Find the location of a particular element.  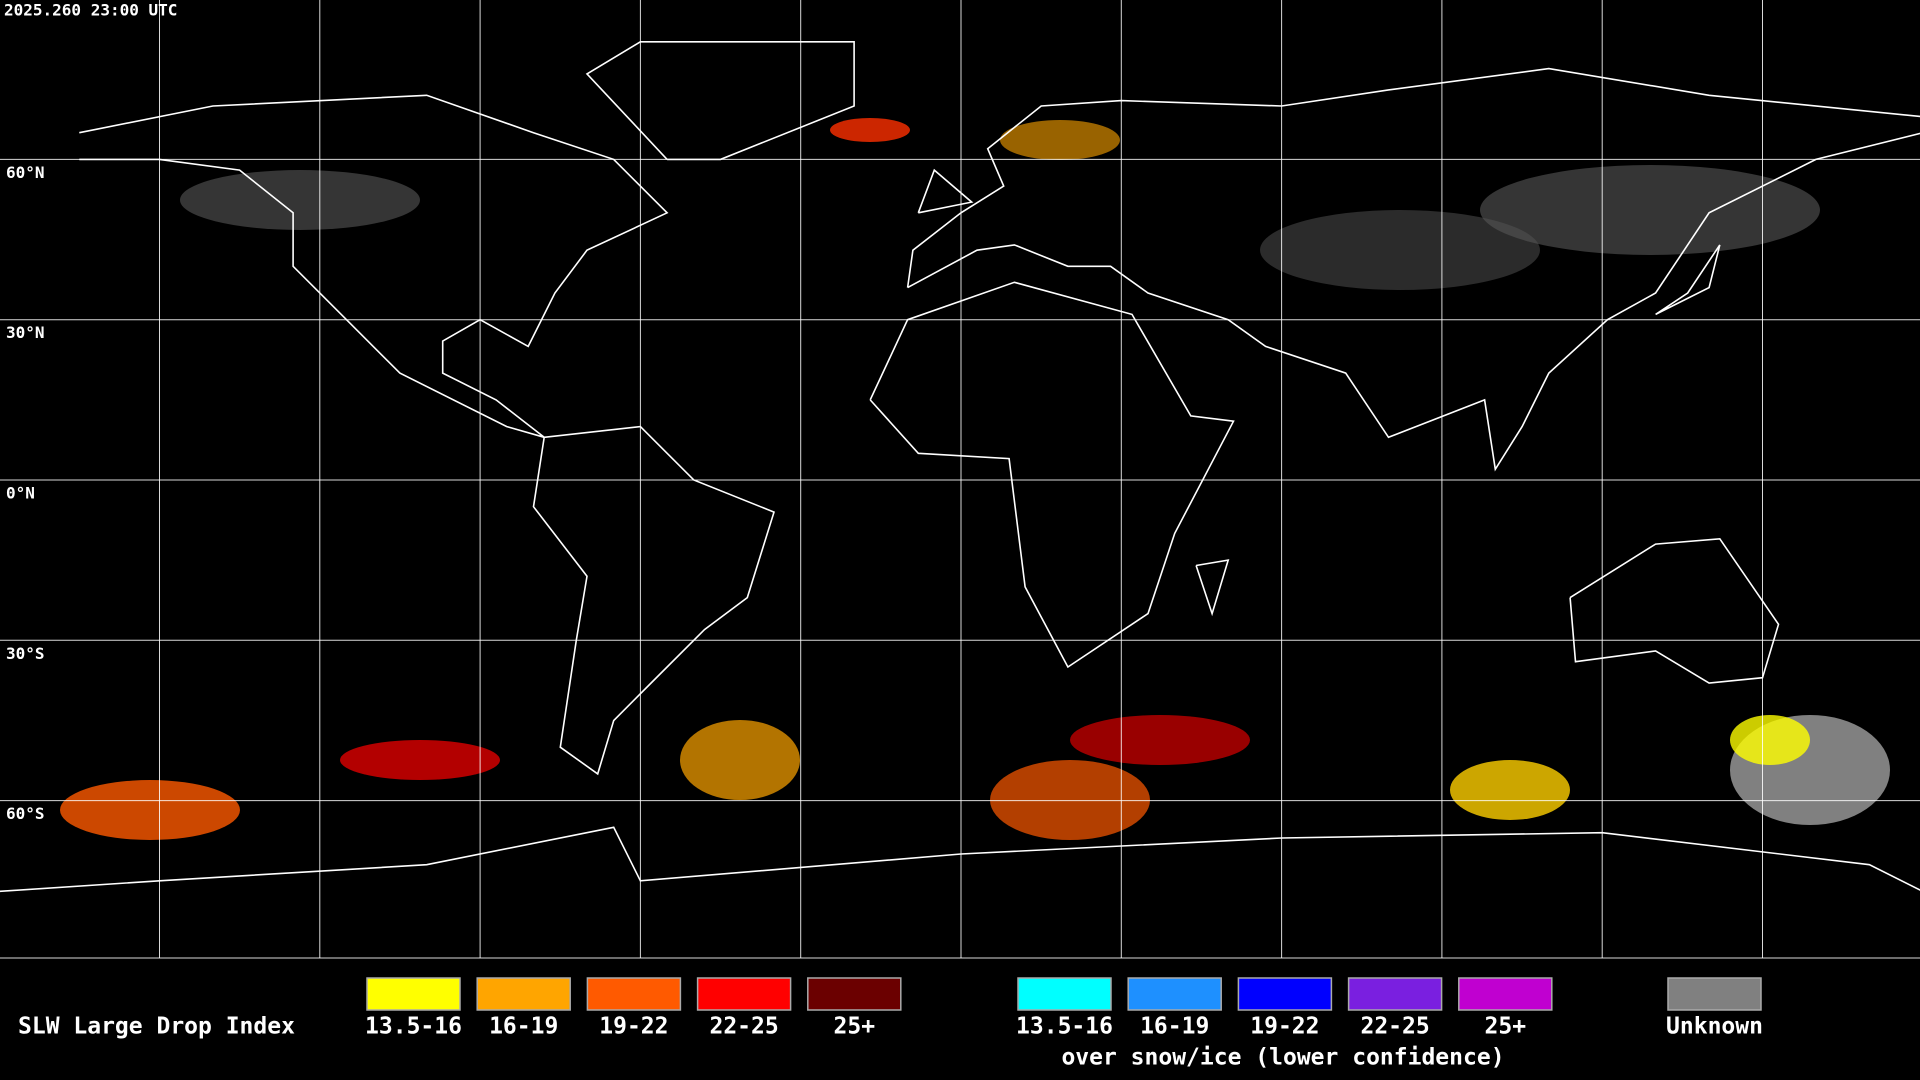

legend-caption: over snow/ice (lower confidence) is located at coordinates (1282, 1058).